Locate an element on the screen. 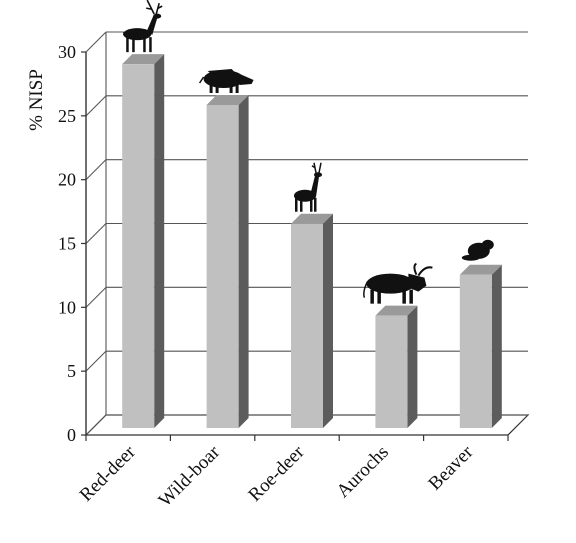  bar-wild-boar is located at coordinates (227, 262).